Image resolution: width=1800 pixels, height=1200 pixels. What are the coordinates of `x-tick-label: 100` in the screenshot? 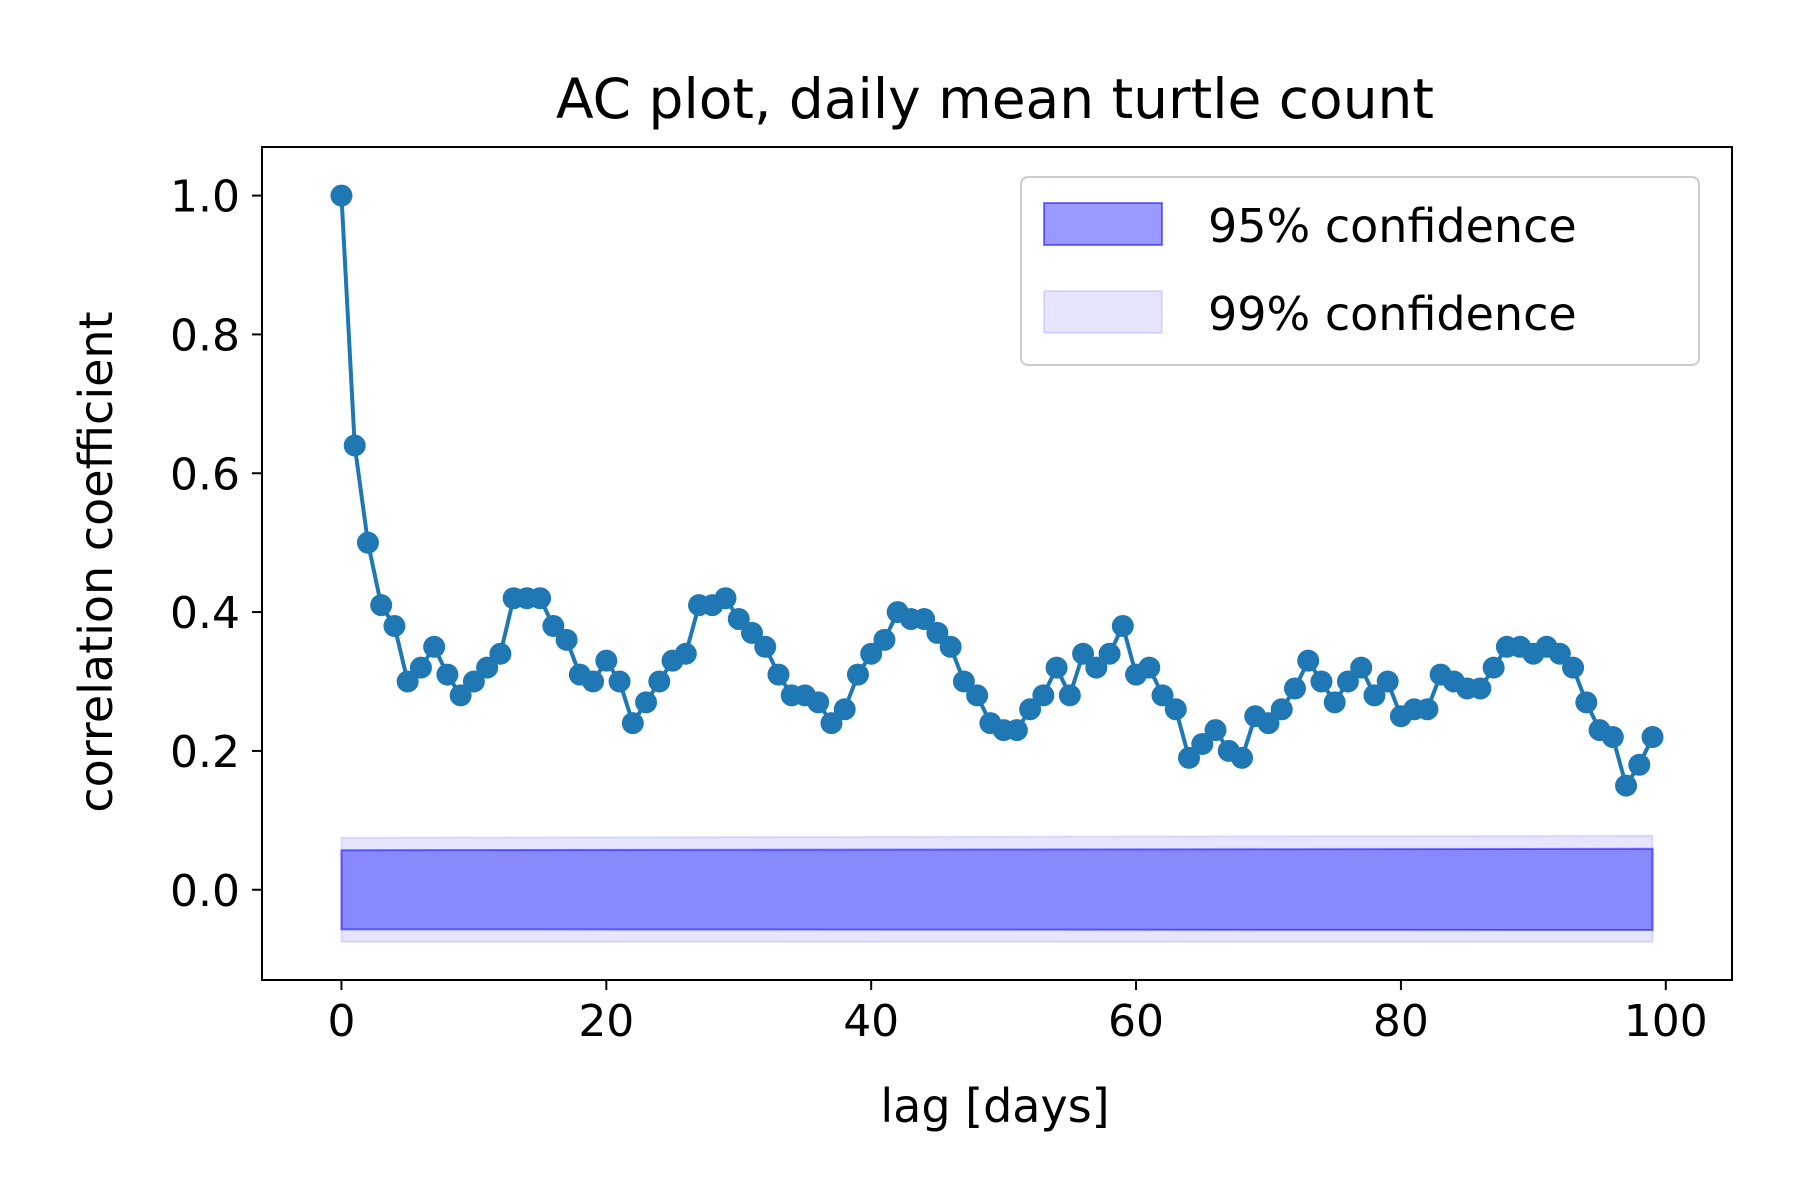 It's located at (1666, 1021).